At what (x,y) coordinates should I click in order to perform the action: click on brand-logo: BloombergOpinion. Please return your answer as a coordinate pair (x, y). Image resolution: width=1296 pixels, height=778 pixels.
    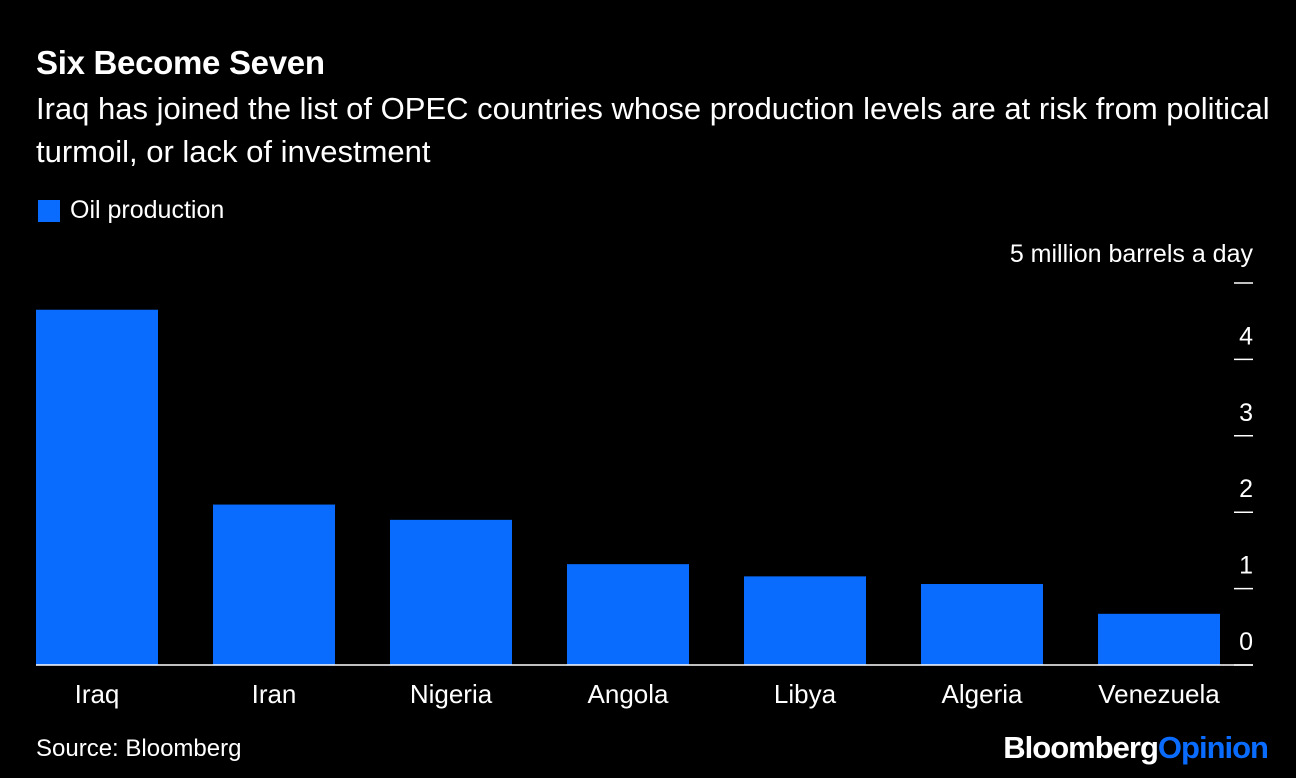
    Looking at the image, I should click on (1136, 748).